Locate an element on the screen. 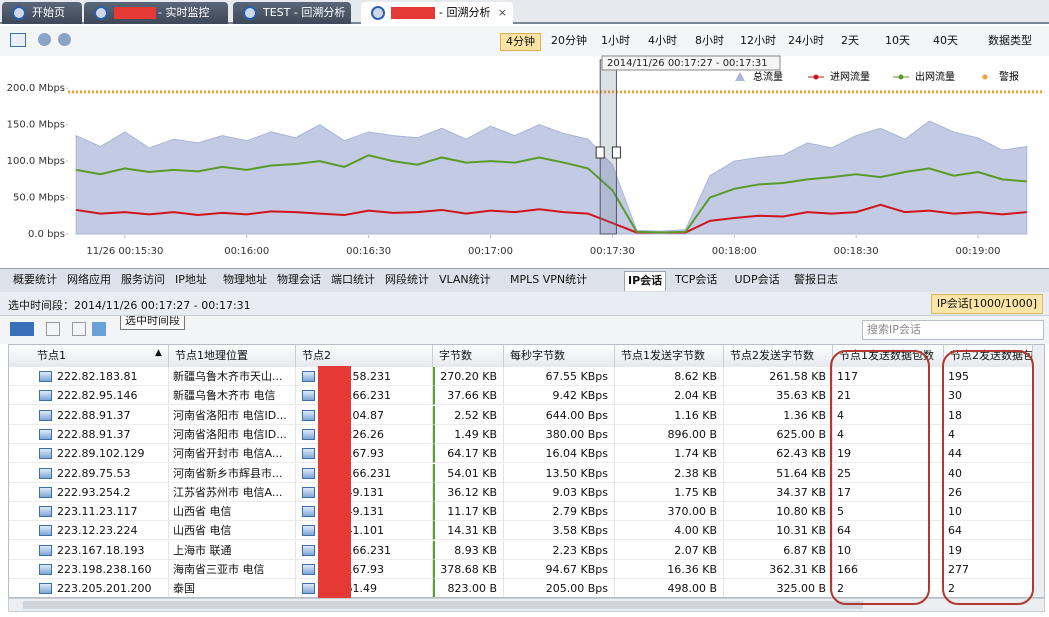 This screenshot has height=617, width=1049. table-cell: 370.00 B is located at coordinates (669, 512).